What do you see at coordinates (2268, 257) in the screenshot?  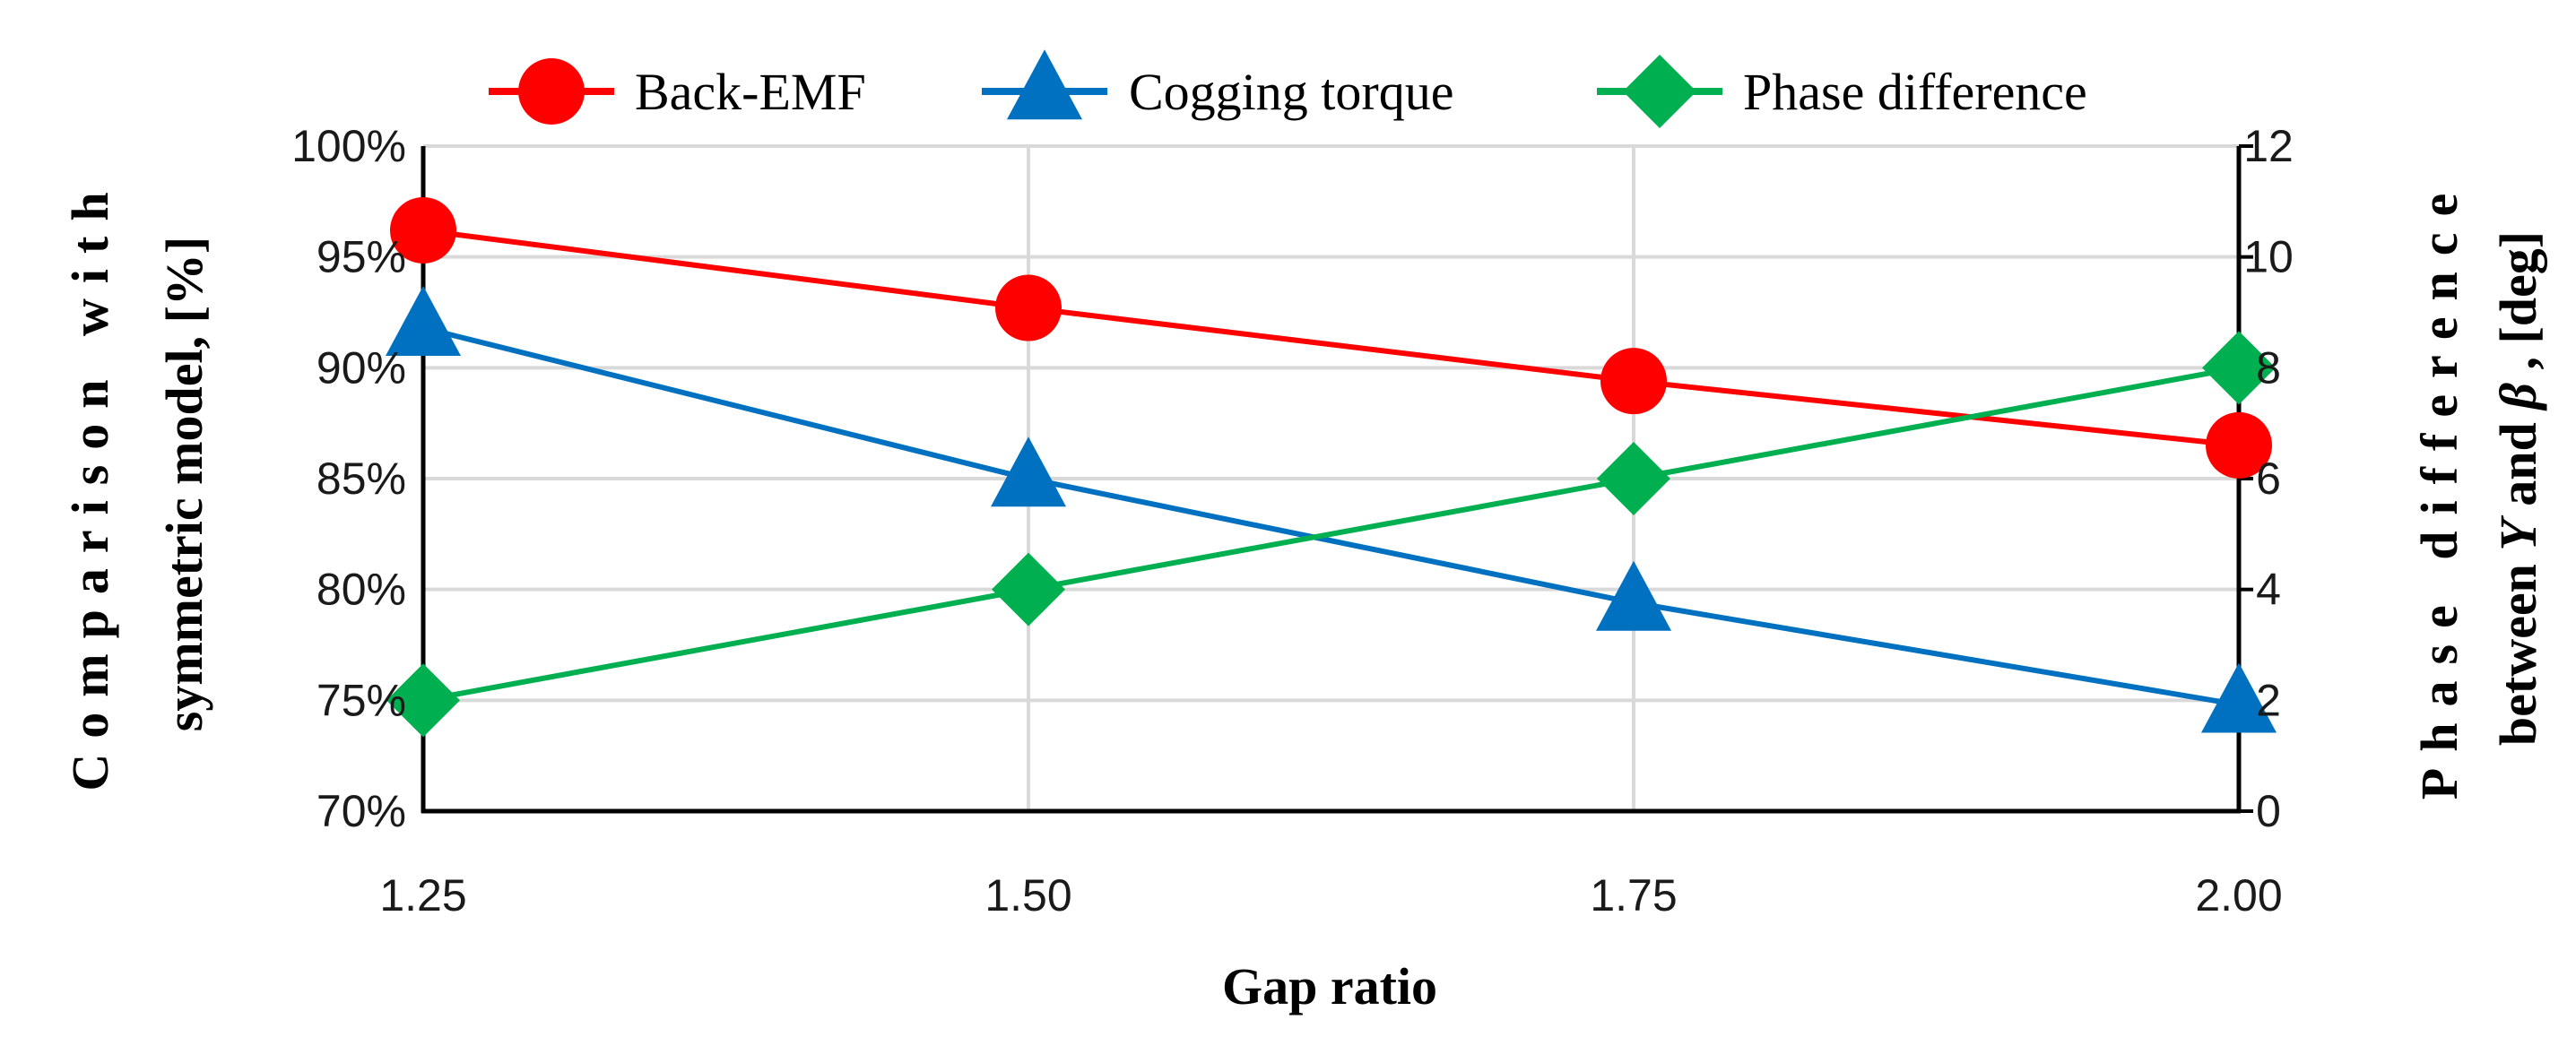 I see `right-tick-label: 10` at bounding box center [2268, 257].